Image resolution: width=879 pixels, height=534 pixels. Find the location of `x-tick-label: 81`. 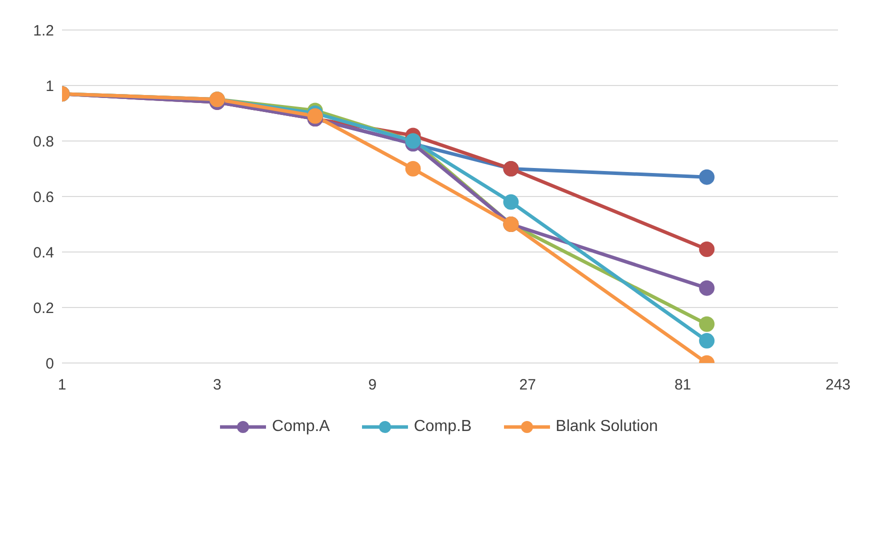

x-tick-label: 81 is located at coordinates (683, 385).